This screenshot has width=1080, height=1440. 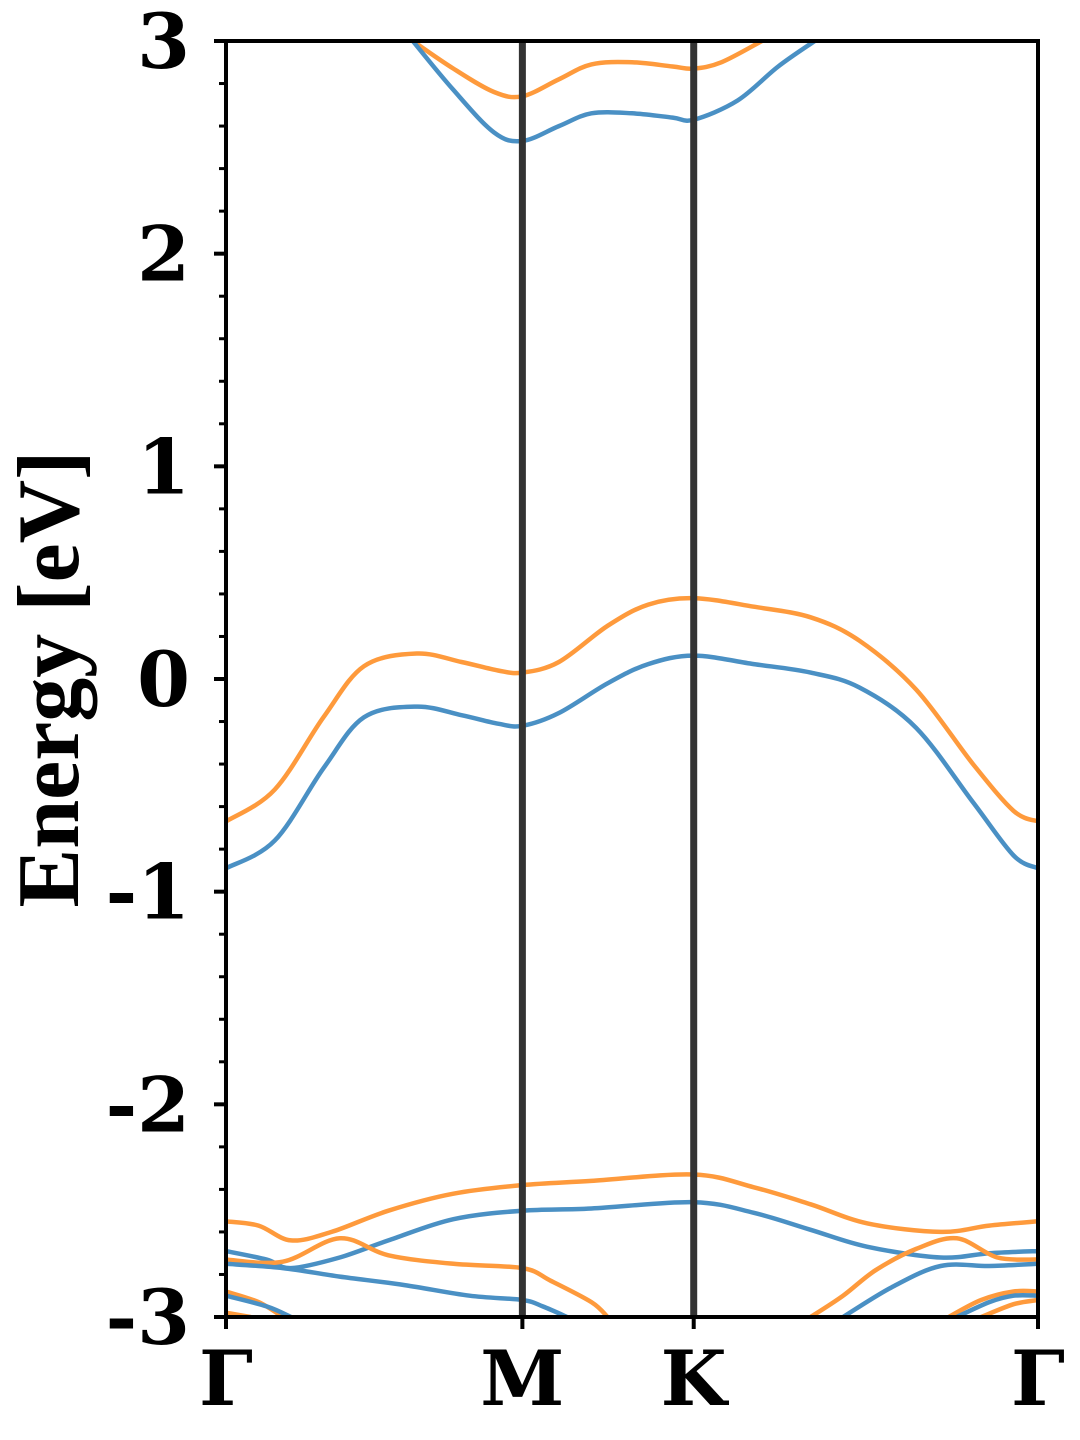 What do you see at coordinates (49, 679) in the screenshot?
I see `y-axis-title: Energy [eV]` at bounding box center [49, 679].